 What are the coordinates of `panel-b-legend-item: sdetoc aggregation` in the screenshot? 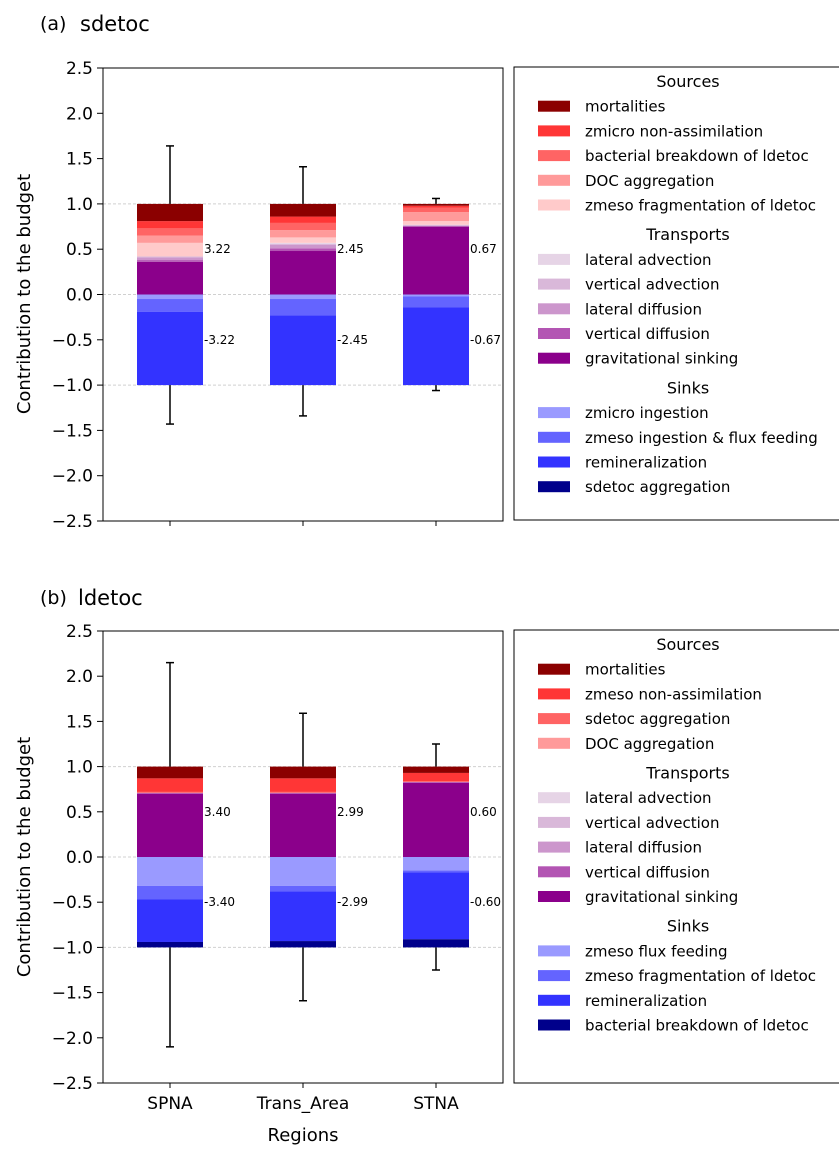 It's located at (657, 719).